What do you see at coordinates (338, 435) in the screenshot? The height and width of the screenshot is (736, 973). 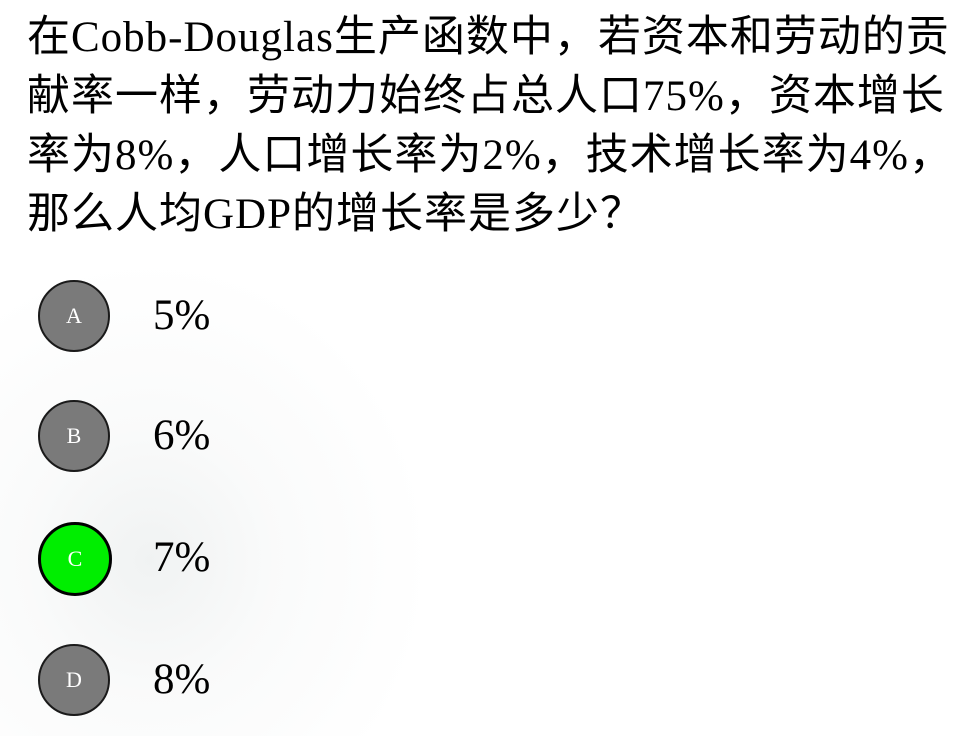 I see `option-b: B 6%` at bounding box center [338, 435].